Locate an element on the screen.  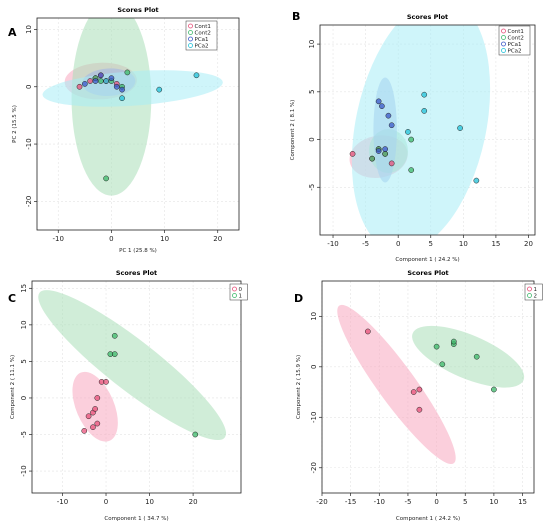
ellipse-series-pca2 is located at coordinates (421, 130).